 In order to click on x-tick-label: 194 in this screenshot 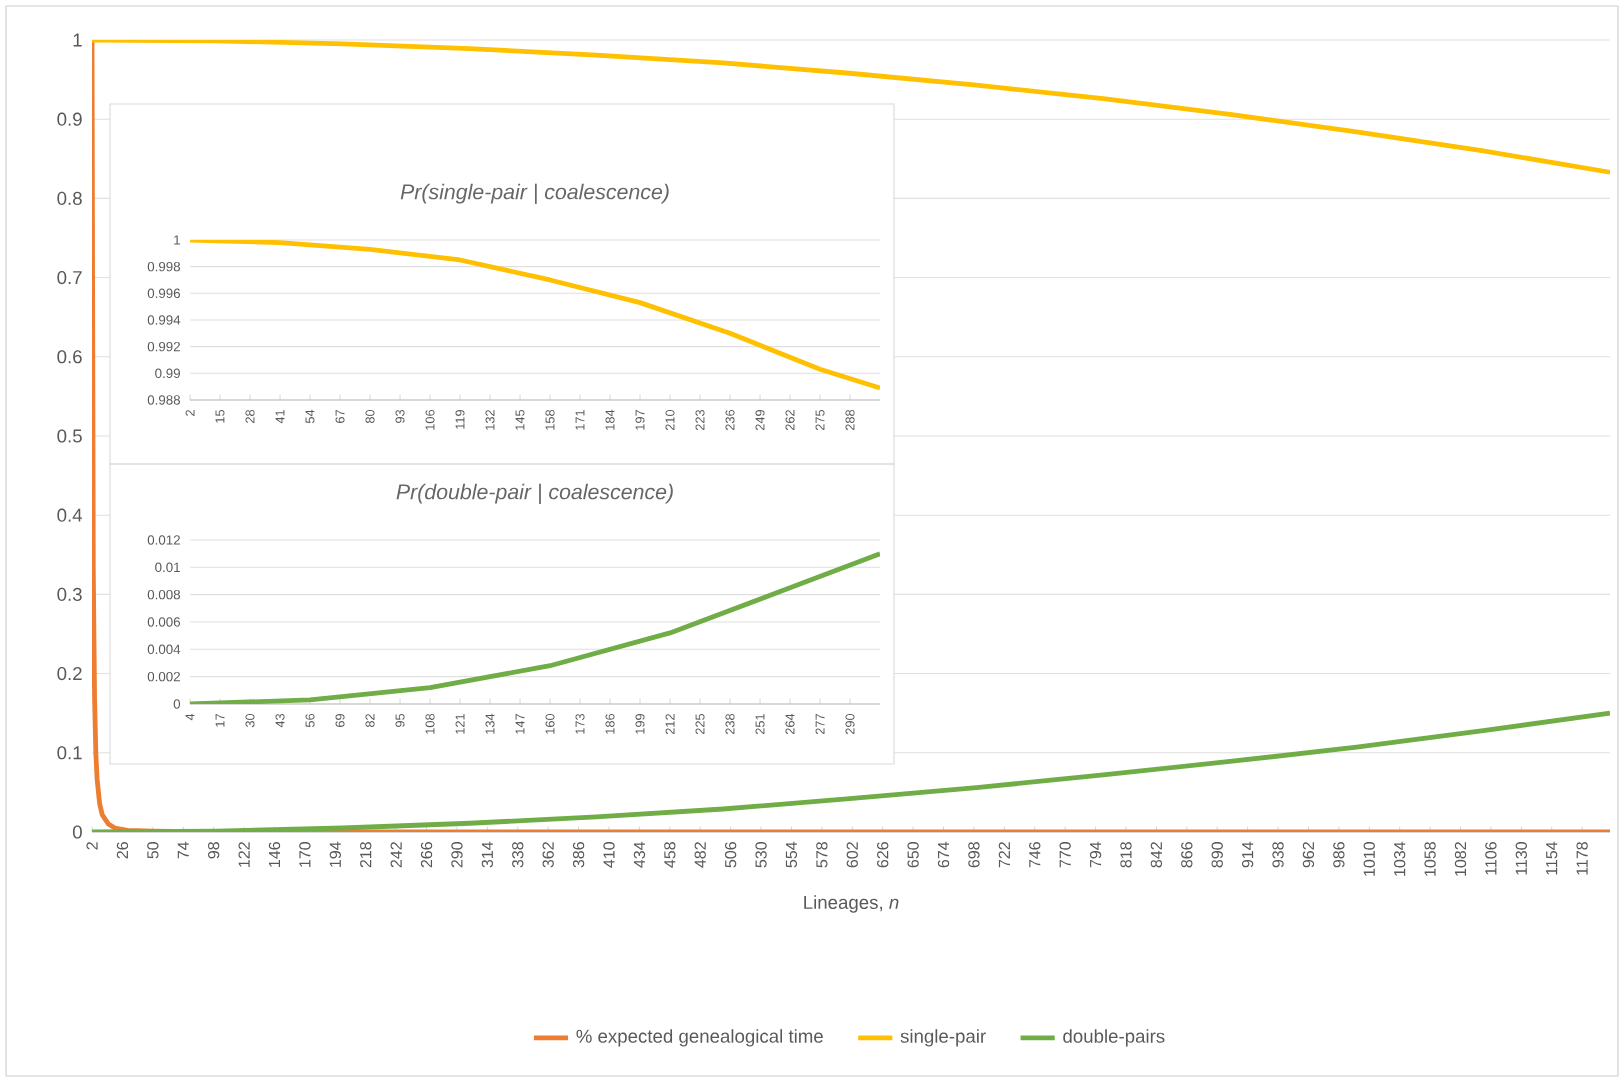, I will do `click(335, 854)`.